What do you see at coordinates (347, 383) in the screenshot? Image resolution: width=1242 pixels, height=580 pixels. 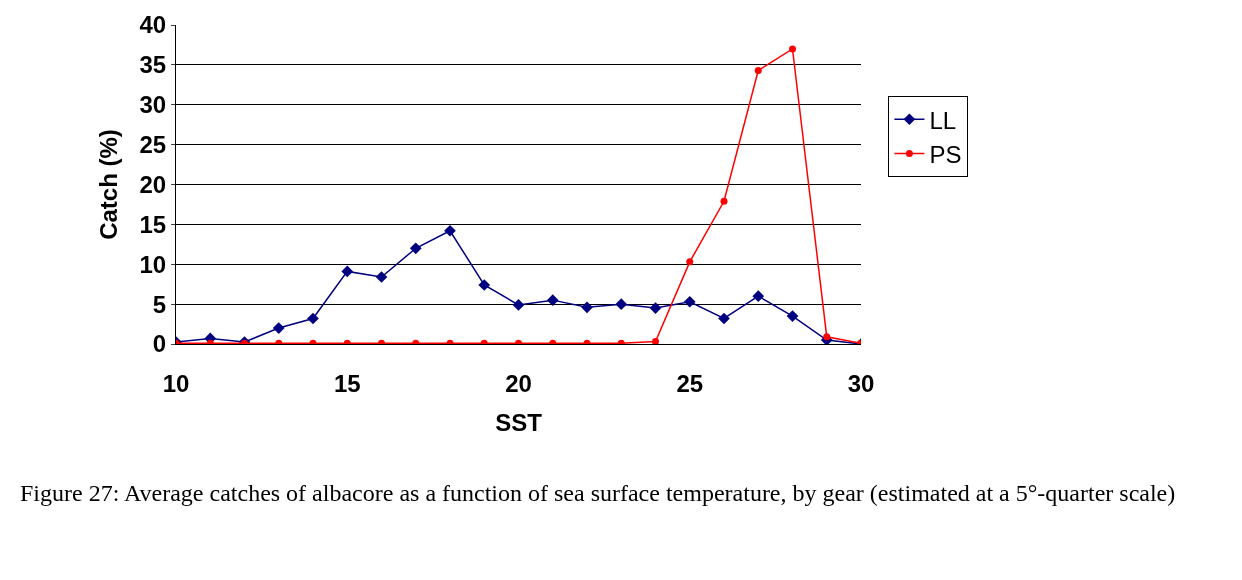 I see `x-tick-label: 15` at bounding box center [347, 383].